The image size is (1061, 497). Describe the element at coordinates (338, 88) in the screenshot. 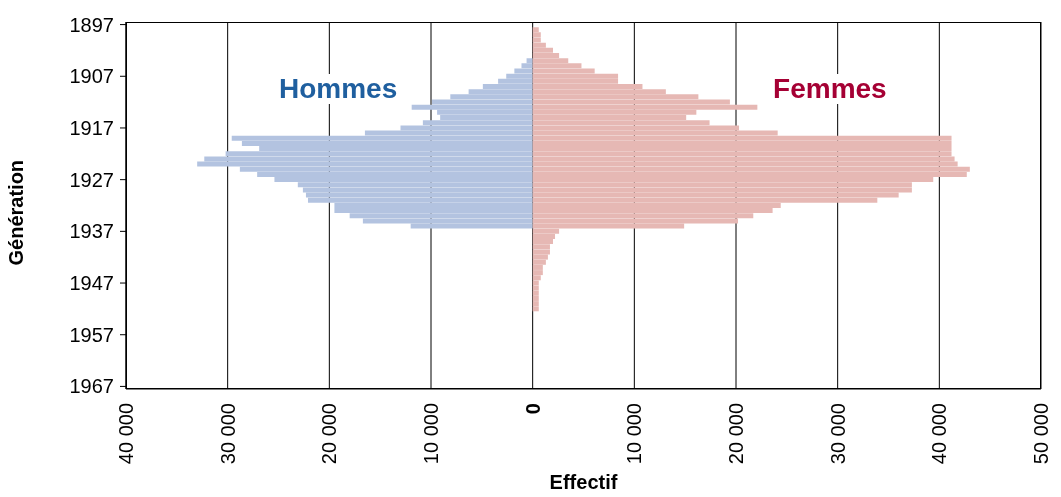

I see `series-label: Hommes` at that location.